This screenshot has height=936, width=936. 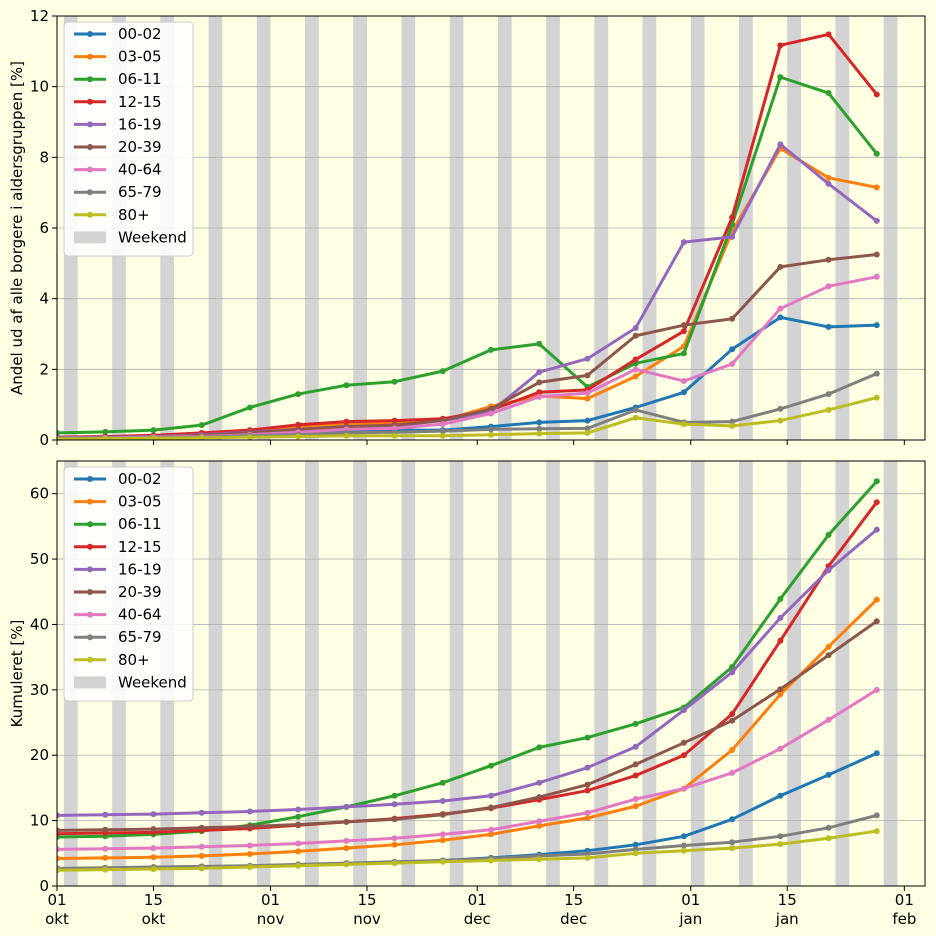 What do you see at coordinates (39, 559) in the screenshot?
I see `y-tick-label: 50` at bounding box center [39, 559].